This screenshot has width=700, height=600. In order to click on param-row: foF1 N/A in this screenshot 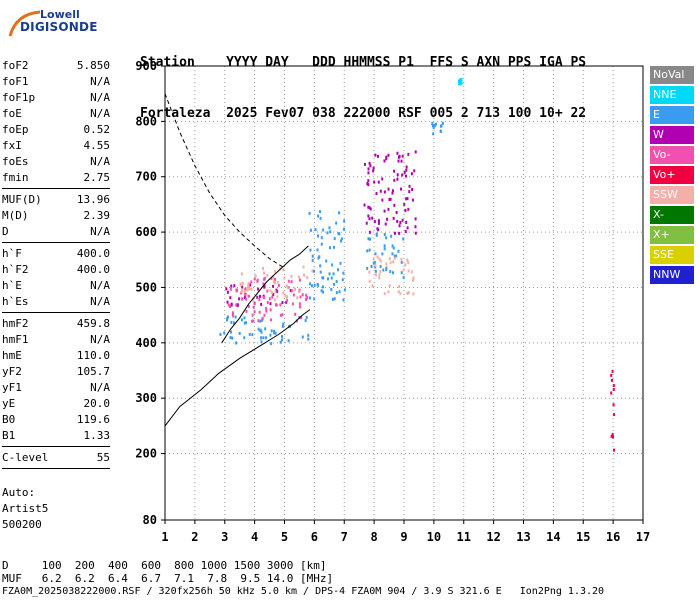, I will do `click(56, 82)`.